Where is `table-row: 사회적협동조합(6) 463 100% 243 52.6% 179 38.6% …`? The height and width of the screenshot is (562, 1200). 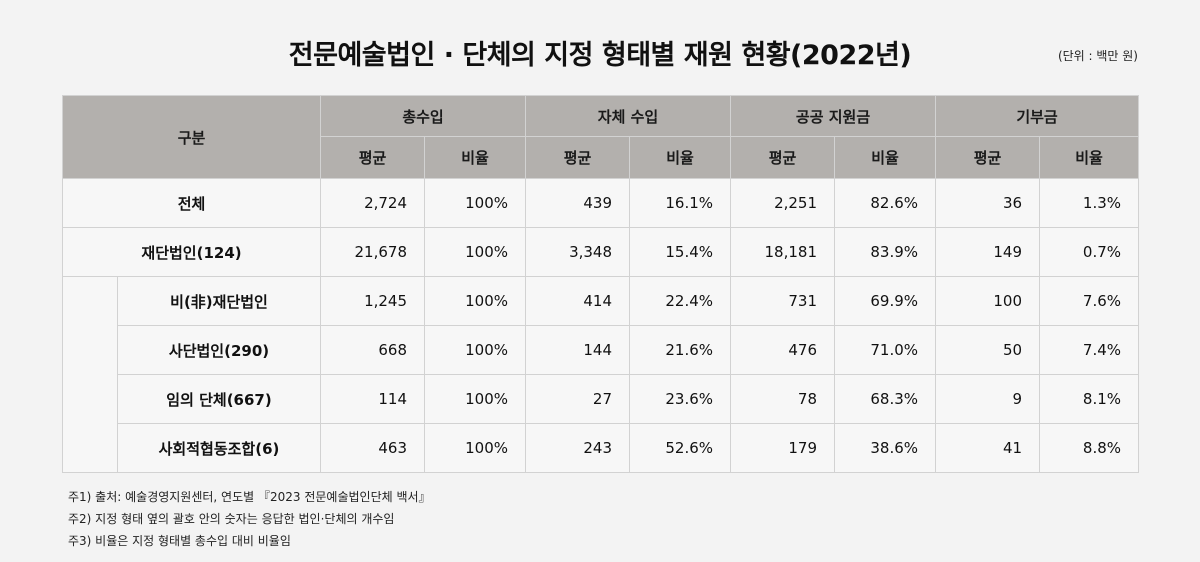
table-row: 사회적협동조합(6) 463 100% 243 52.6% 179 38.6% … is located at coordinates (601, 448).